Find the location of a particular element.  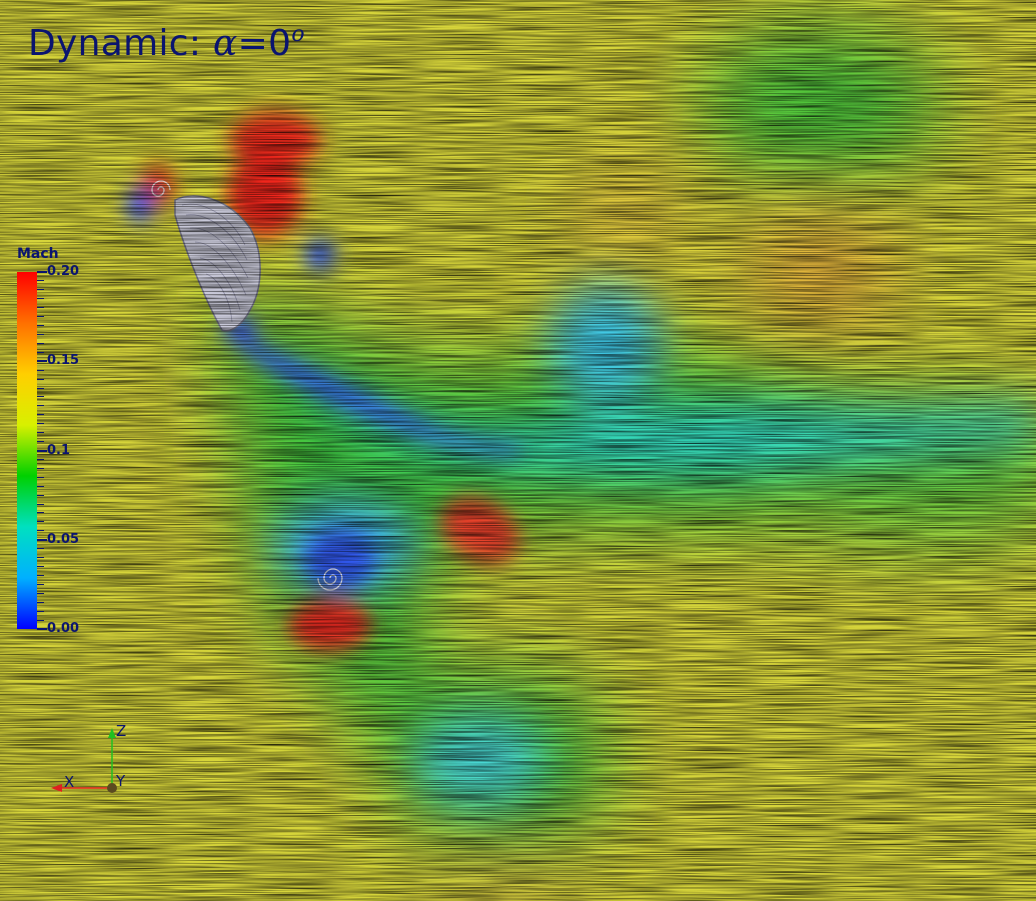

plot-title: Dynamic: α=0o is located at coordinates (166, 43).